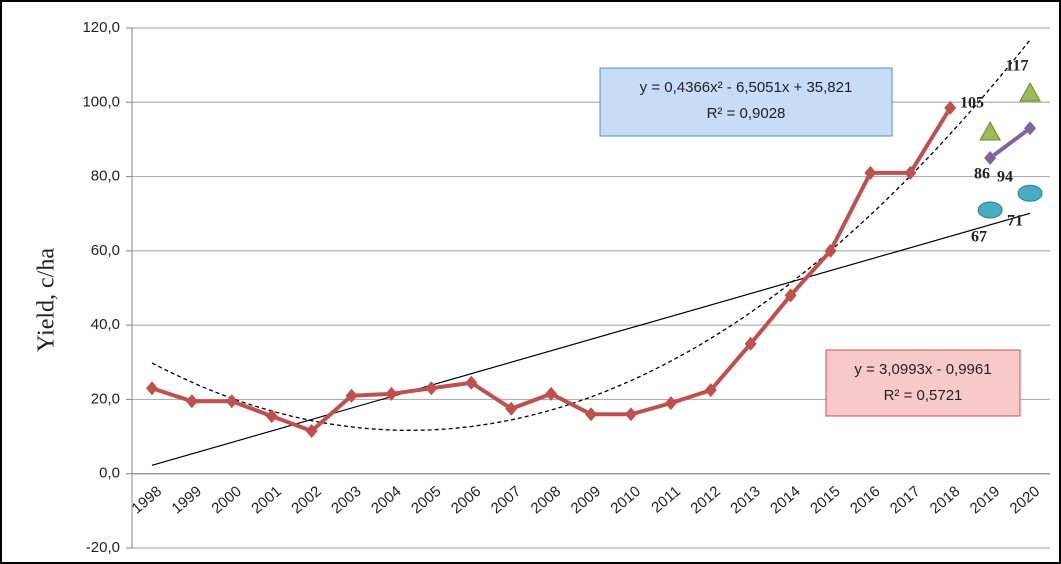 The image size is (1061, 564). What do you see at coordinates (105, 250) in the screenshot?
I see `y-tick-label: 60,0` at bounding box center [105, 250].